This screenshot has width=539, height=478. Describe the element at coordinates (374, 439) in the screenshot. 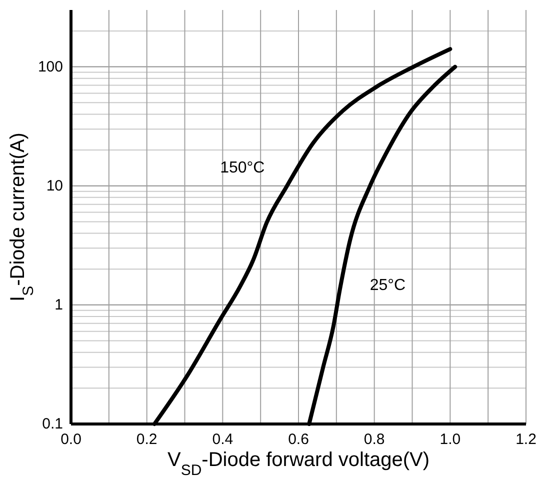

I see `x-tick-label: 0.8` at that location.